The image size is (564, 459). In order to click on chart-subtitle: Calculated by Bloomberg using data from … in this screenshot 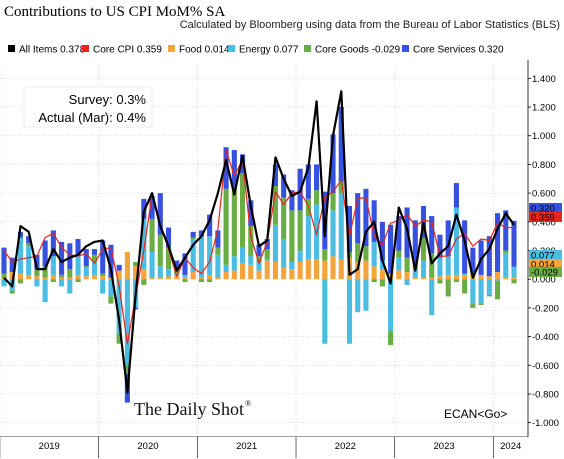, I will do `click(369, 25)`.